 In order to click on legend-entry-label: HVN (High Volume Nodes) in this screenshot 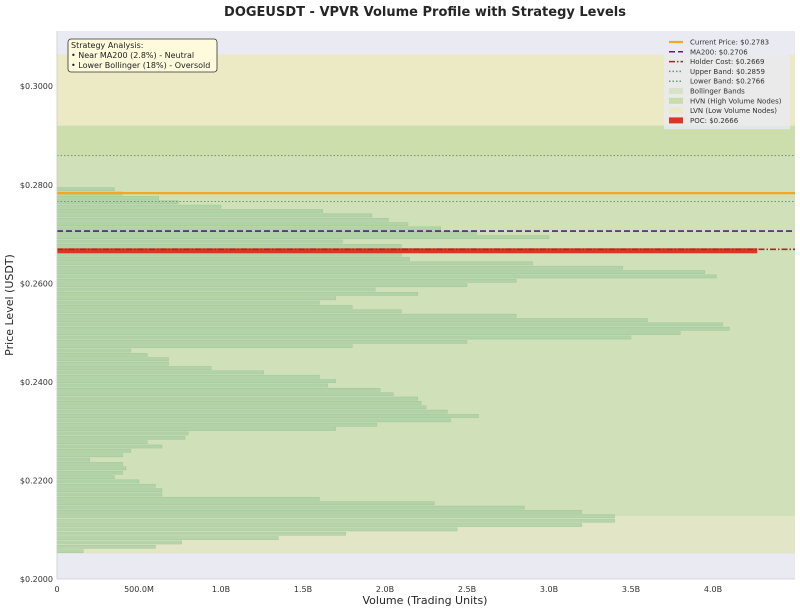, I will do `click(736, 101)`.